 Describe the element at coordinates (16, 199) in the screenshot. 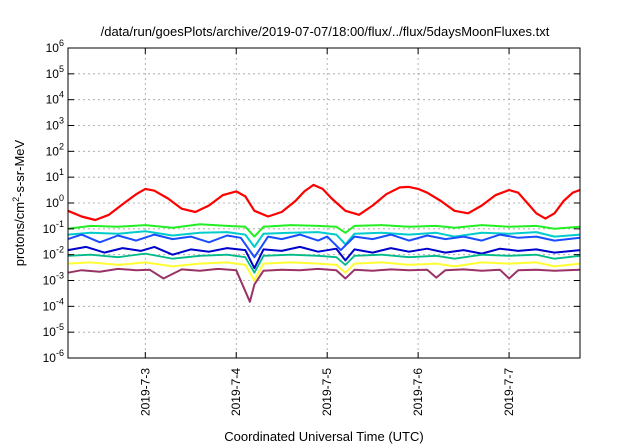

I see `y-axis-label-sup: 2` at that location.